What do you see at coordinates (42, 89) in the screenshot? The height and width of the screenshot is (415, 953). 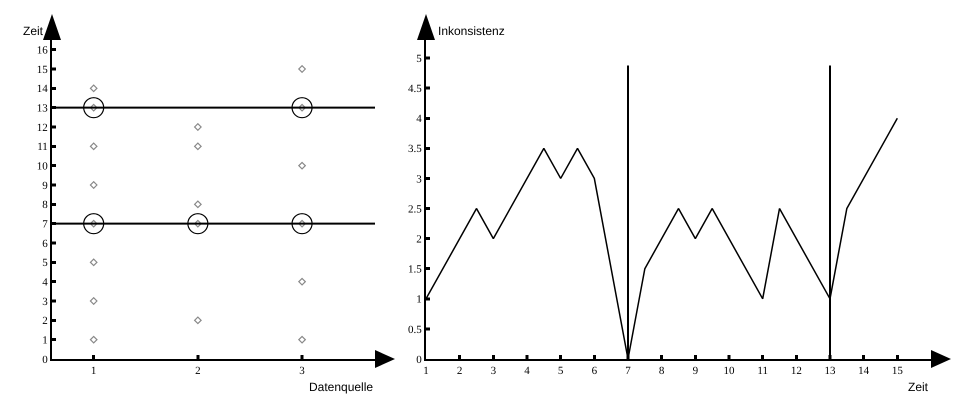 I see `y-tick-label: 14` at bounding box center [42, 89].